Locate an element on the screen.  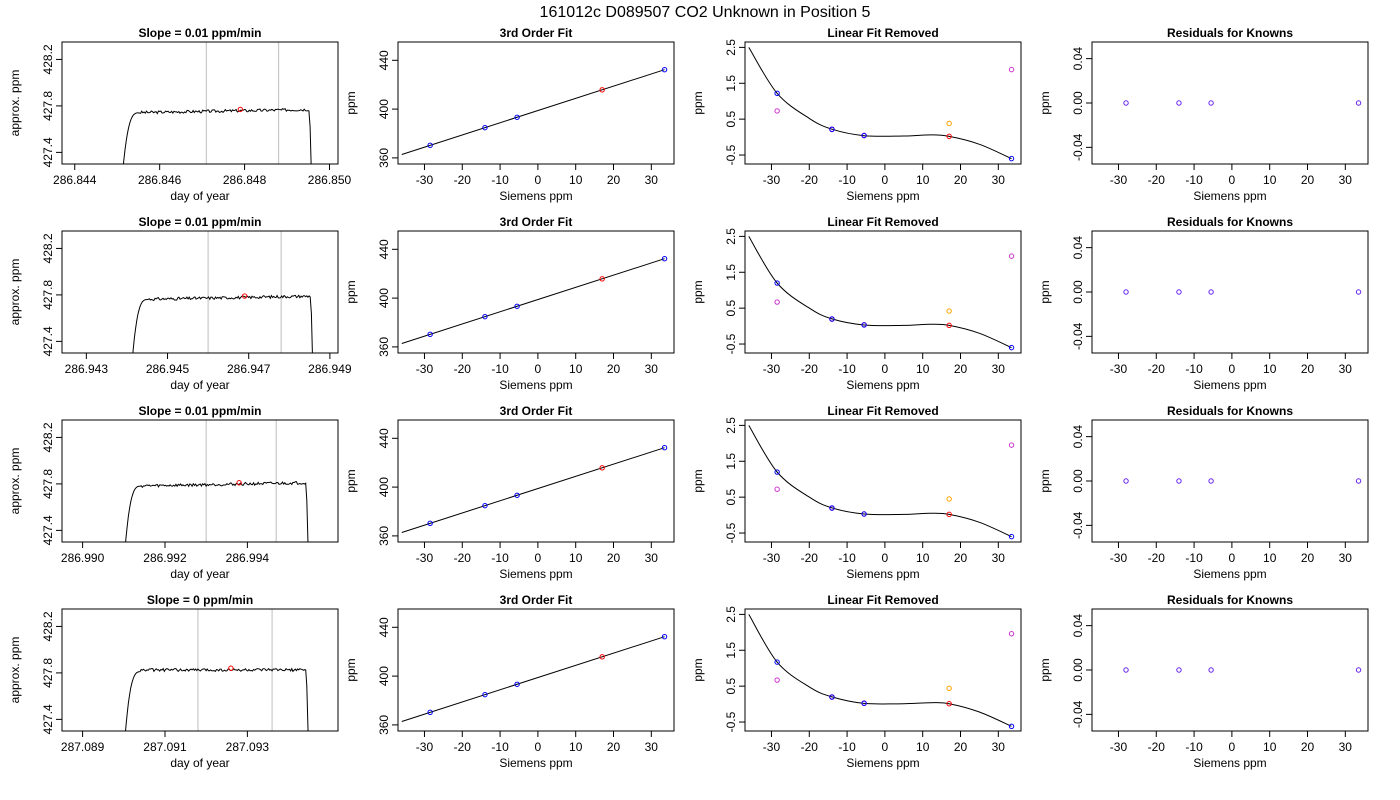
y-tick-label: 427.8 is located at coordinates (48, 295).